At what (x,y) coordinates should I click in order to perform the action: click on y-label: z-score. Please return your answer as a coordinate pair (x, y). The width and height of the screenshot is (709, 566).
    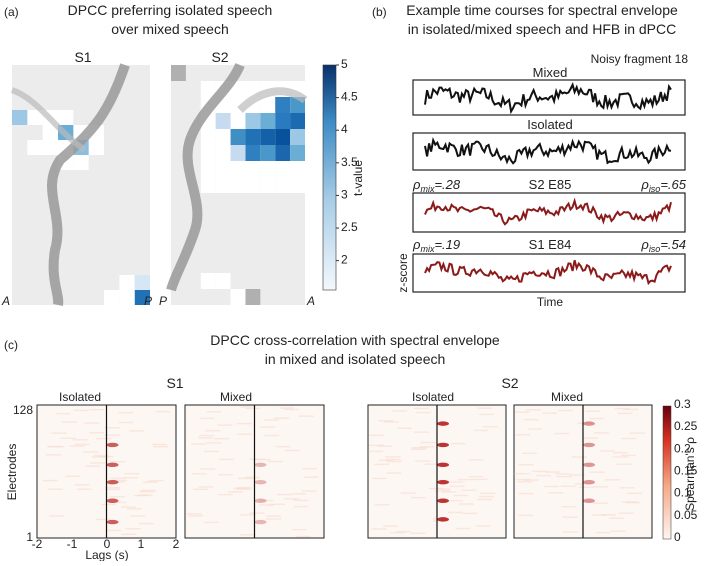
    Looking at the image, I should click on (403, 273).